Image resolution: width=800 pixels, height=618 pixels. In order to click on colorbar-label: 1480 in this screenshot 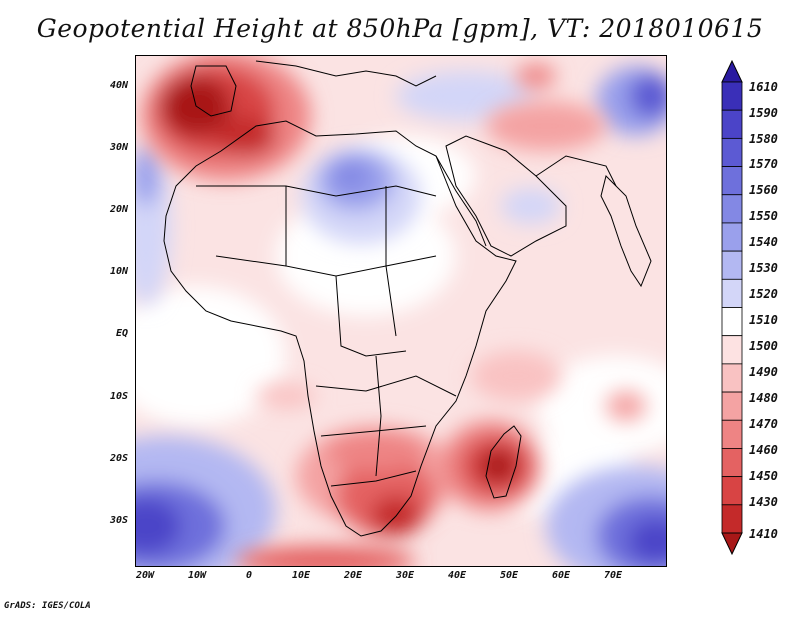, I will do `click(763, 398)`.